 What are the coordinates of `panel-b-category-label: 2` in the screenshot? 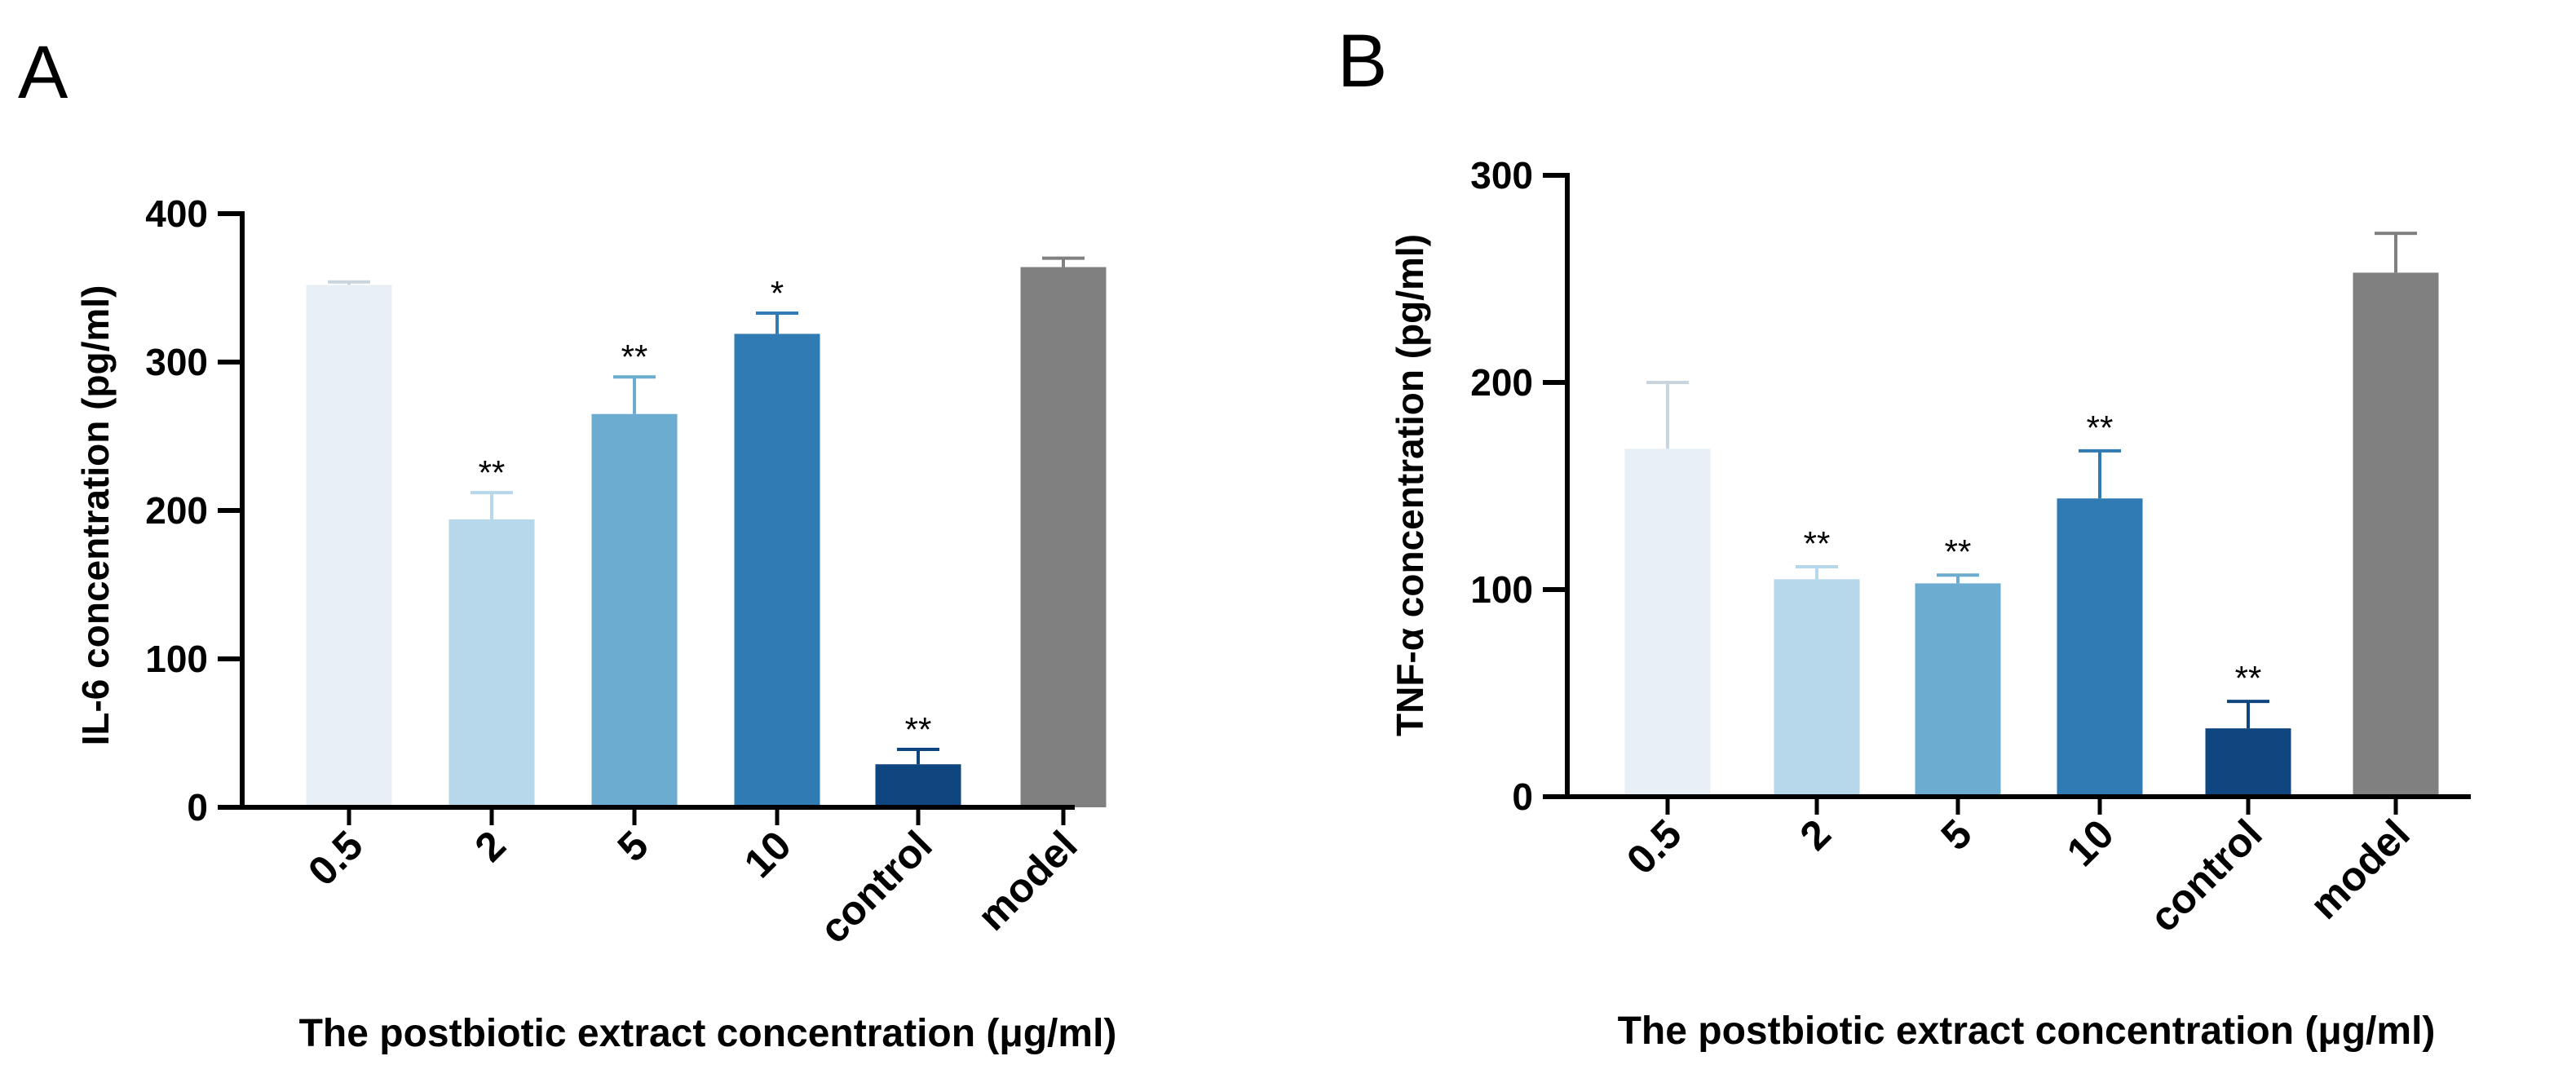 It's located at (1816, 835).